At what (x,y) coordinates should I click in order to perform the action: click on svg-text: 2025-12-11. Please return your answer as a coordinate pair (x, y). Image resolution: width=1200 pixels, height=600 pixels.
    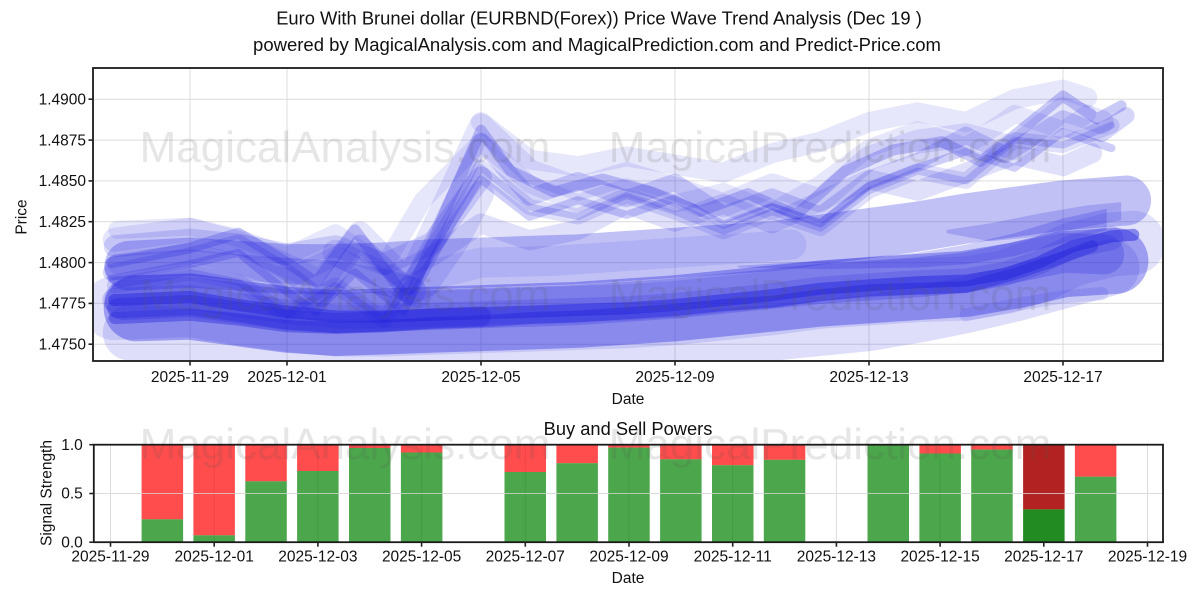
    Looking at the image, I should click on (733, 557).